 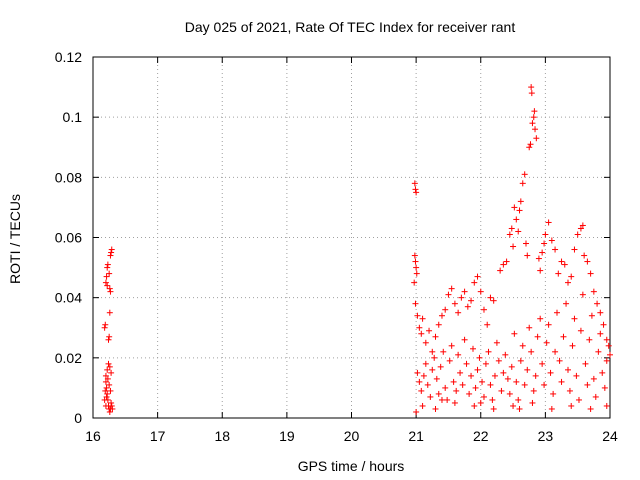 I want to click on x-tick-label: 23, so click(x=546, y=436).